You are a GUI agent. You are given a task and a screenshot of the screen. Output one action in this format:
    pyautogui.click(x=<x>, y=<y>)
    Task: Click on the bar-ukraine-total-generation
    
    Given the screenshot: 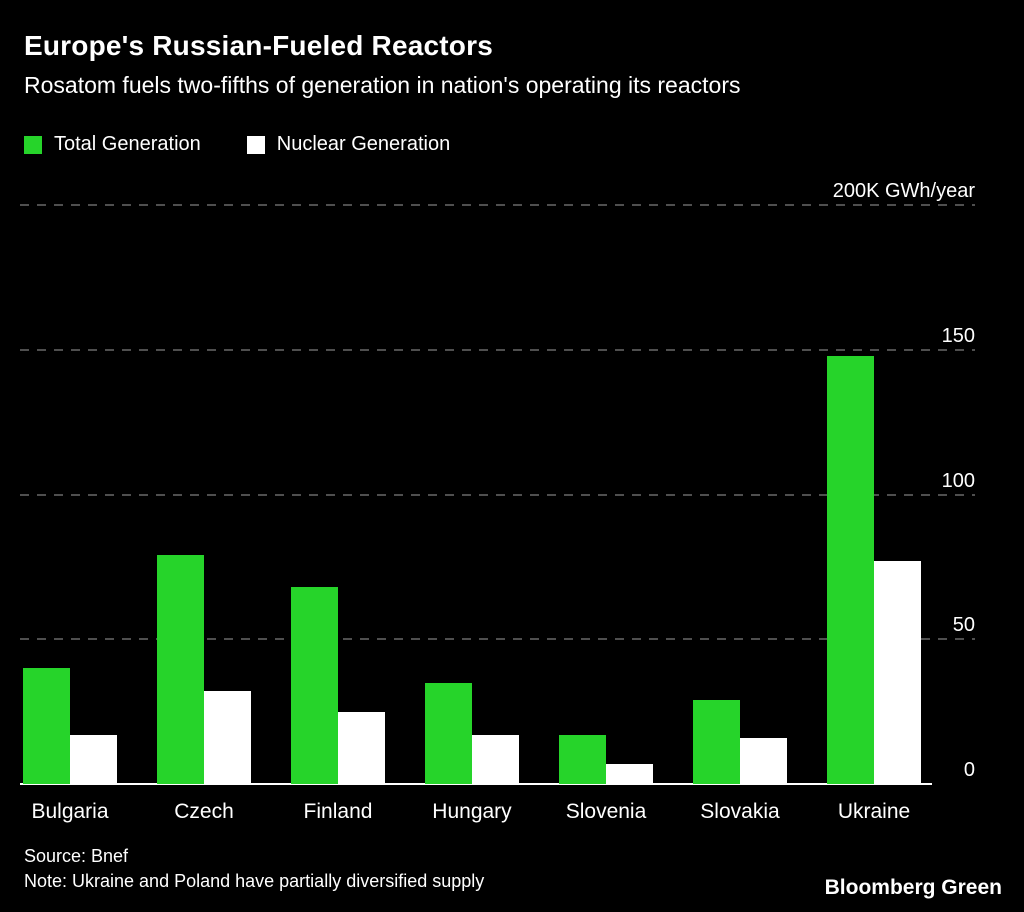 What is the action you would take?
    pyautogui.click(x=850, y=570)
    